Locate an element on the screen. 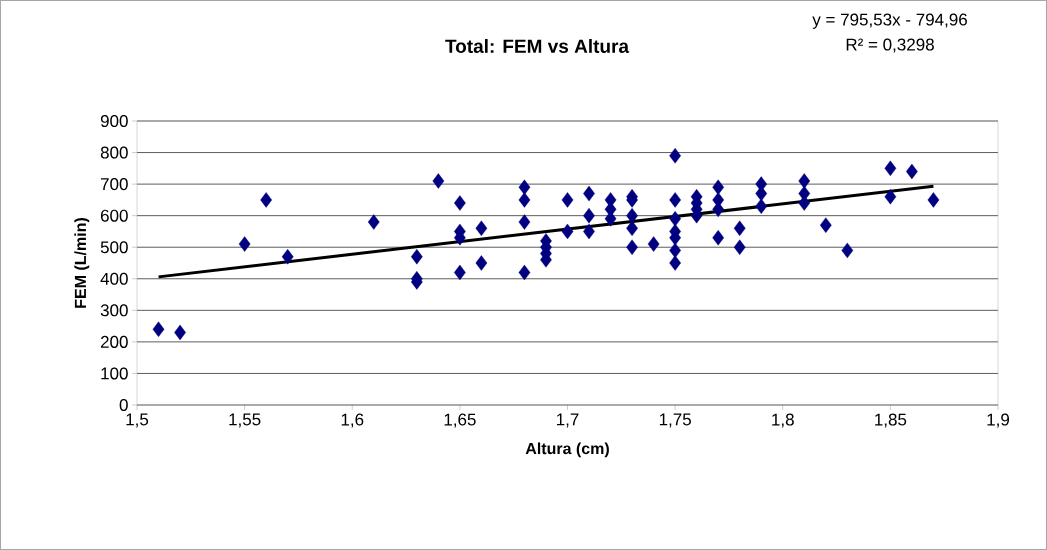  y-tick-label: 400 is located at coordinates (114, 278).